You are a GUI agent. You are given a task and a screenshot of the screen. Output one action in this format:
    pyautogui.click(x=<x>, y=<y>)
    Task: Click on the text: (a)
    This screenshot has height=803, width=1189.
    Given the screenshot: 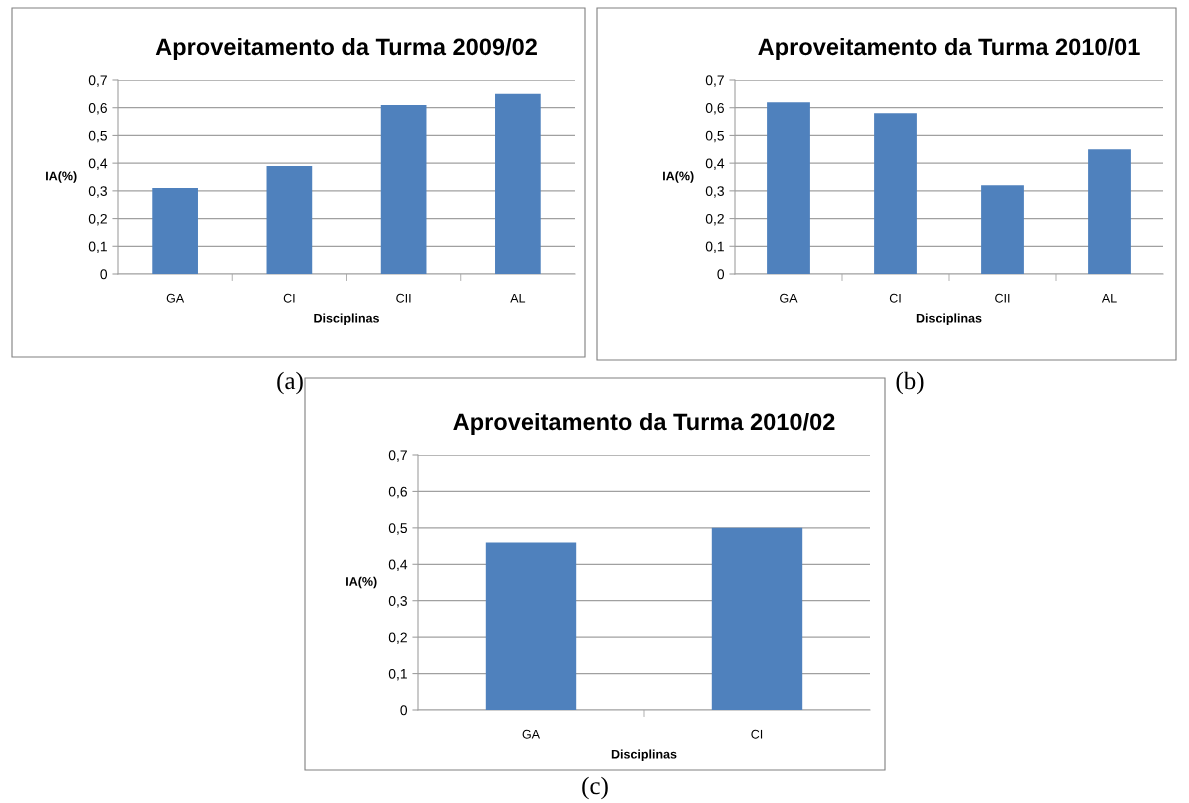 What is the action you would take?
    pyautogui.click(x=290, y=383)
    